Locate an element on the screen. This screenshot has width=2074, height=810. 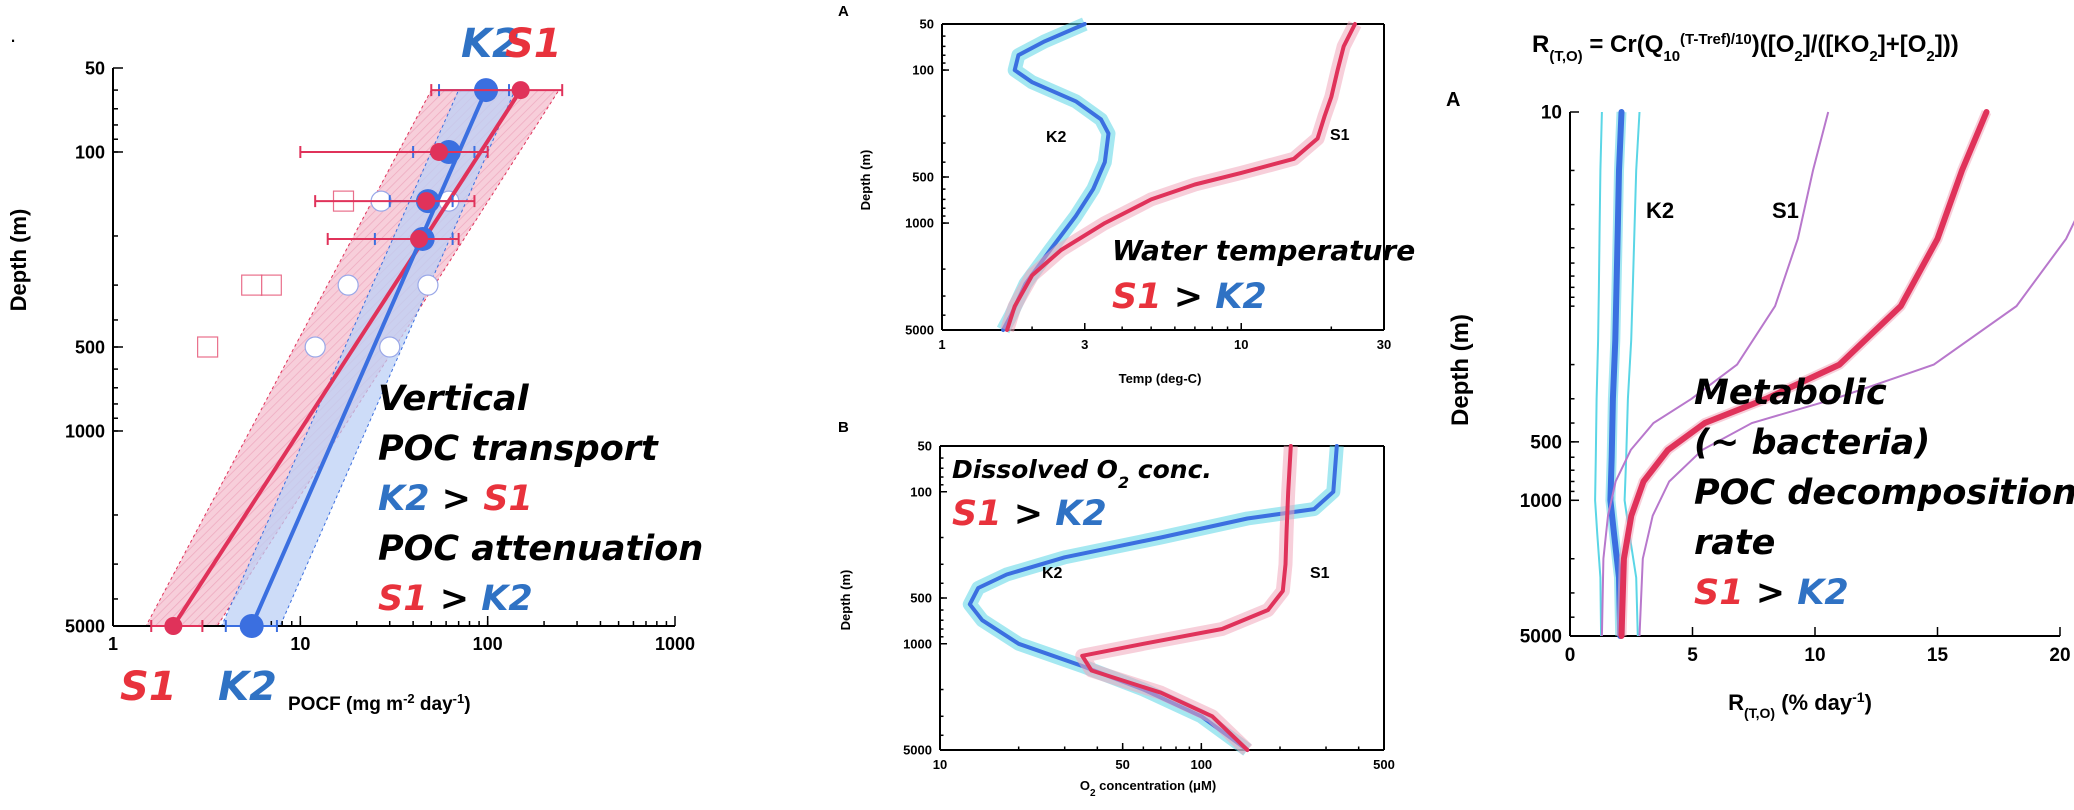
o2-label-s1: S1 is located at coordinates (1320, 573).